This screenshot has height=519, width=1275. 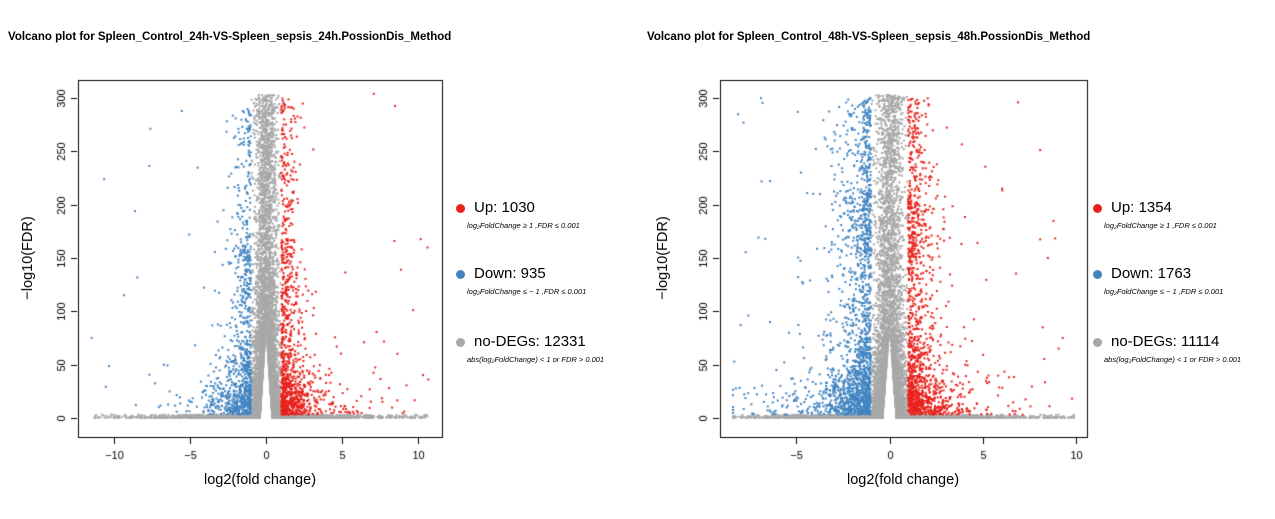 What do you see at coordinates (1141, 207) in the screenshot?
I see `up-legend-label: Up: 1354` at bounding box center [1141, 207].